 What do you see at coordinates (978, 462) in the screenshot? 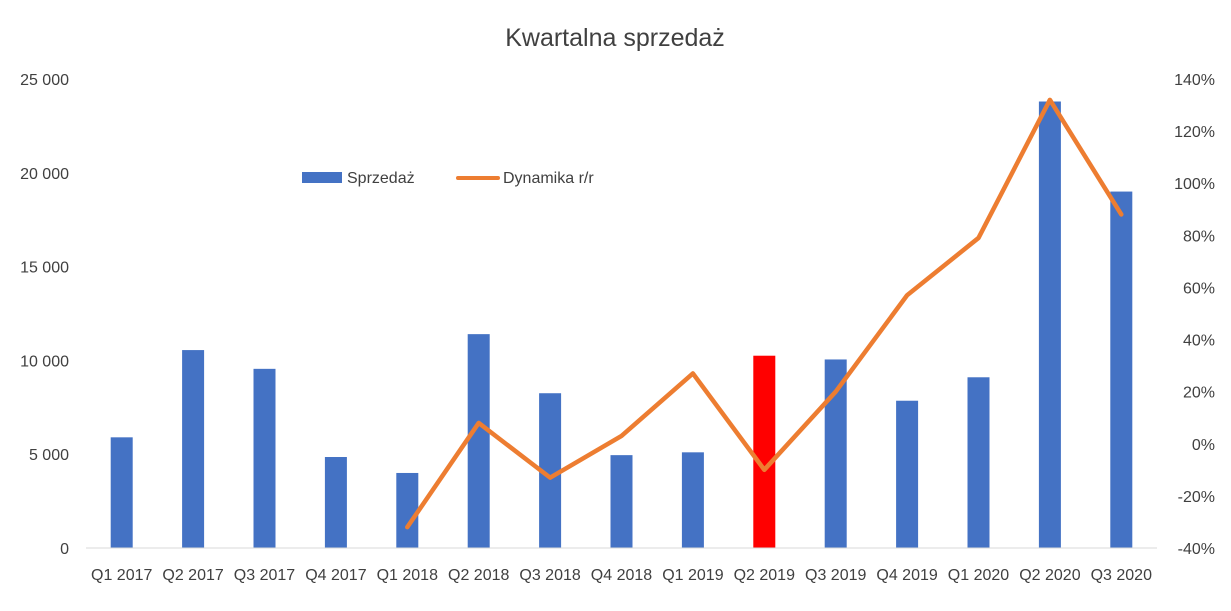
I see `bar-q1-2020` at bounding box center [978, 462].